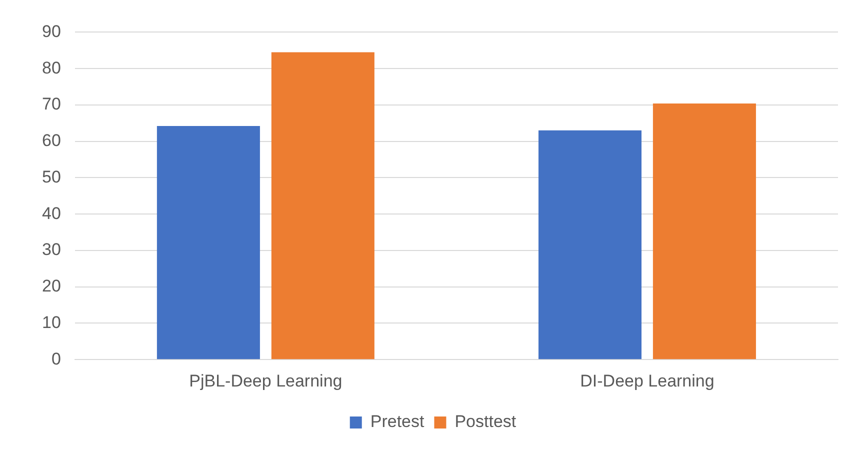 This screenshot has width=866, height=459. Describe the element at coordinates (265, 380) in the screenshot. I see `x-tick-label: PjBL-Deep Learning` at that location.